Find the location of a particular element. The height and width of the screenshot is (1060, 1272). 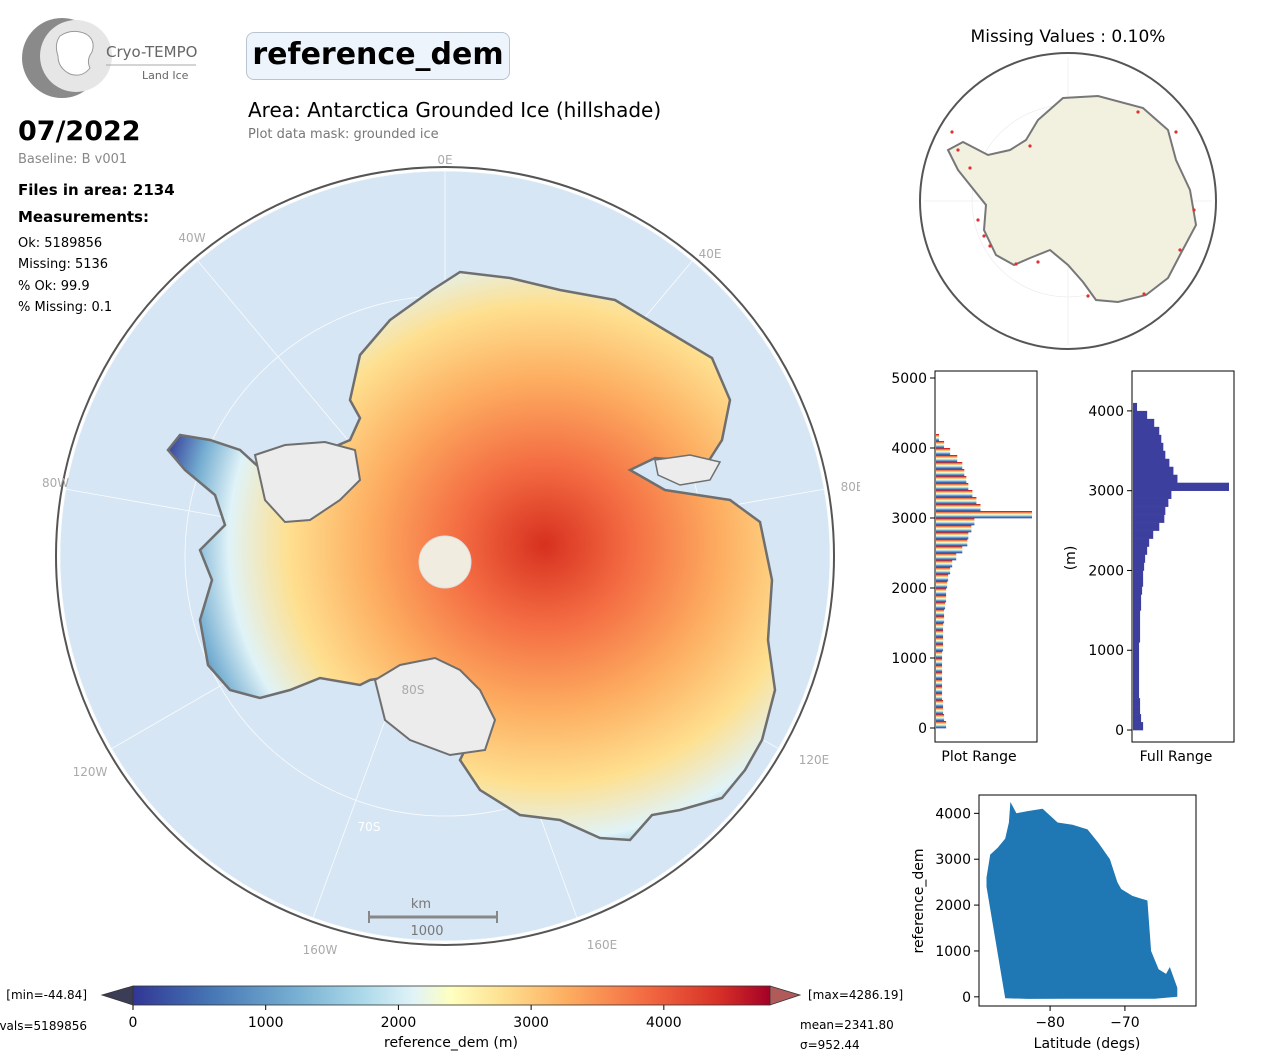

hist-xlabel: Full Range is located at coordinates (1176, 757).